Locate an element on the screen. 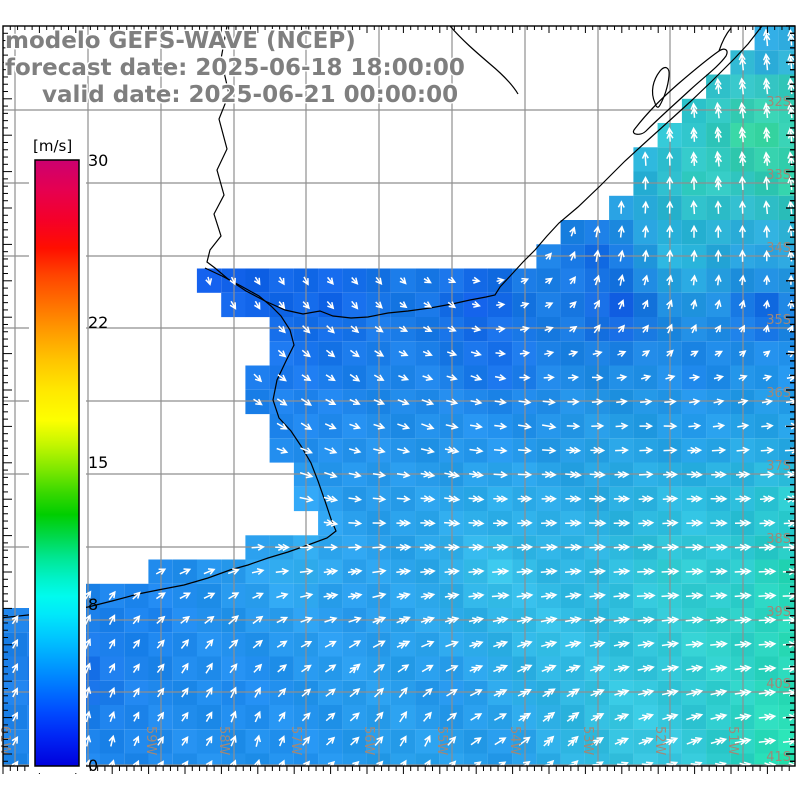 The width and height of the screenshot is (800, 800). latitude-label: 36S is located at coordinates (778, 393).